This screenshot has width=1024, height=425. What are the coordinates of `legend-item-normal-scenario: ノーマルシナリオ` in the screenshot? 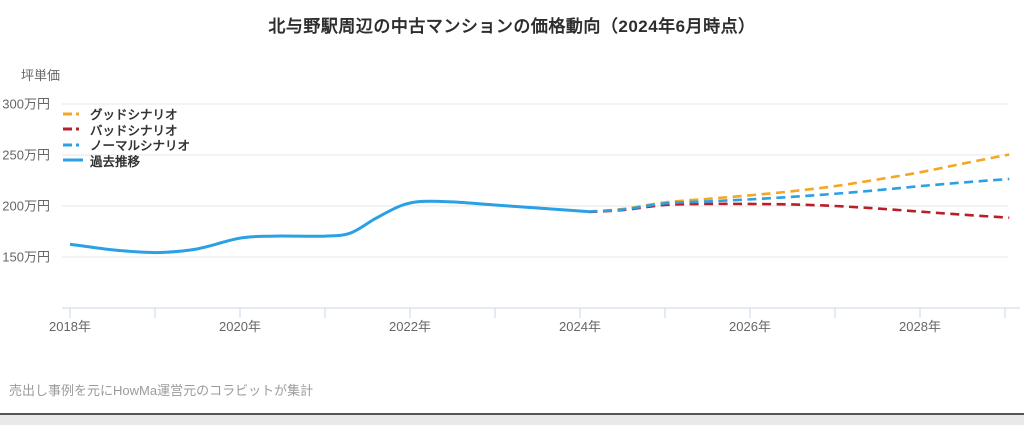 It's located at (126, 145).